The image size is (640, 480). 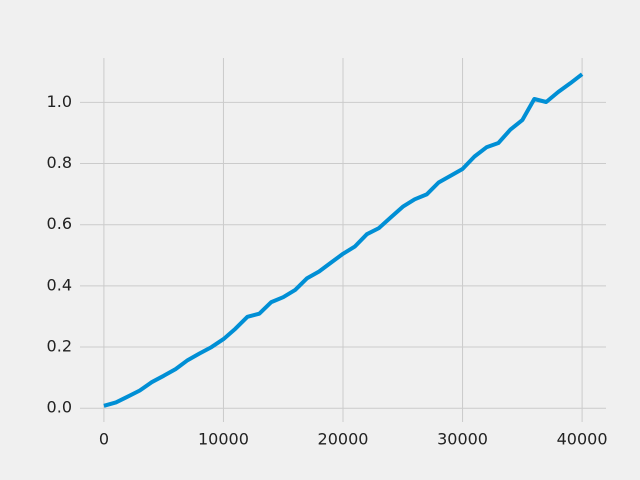 I want to click on x-tick-label: 40000, so click(x=582, y=439).